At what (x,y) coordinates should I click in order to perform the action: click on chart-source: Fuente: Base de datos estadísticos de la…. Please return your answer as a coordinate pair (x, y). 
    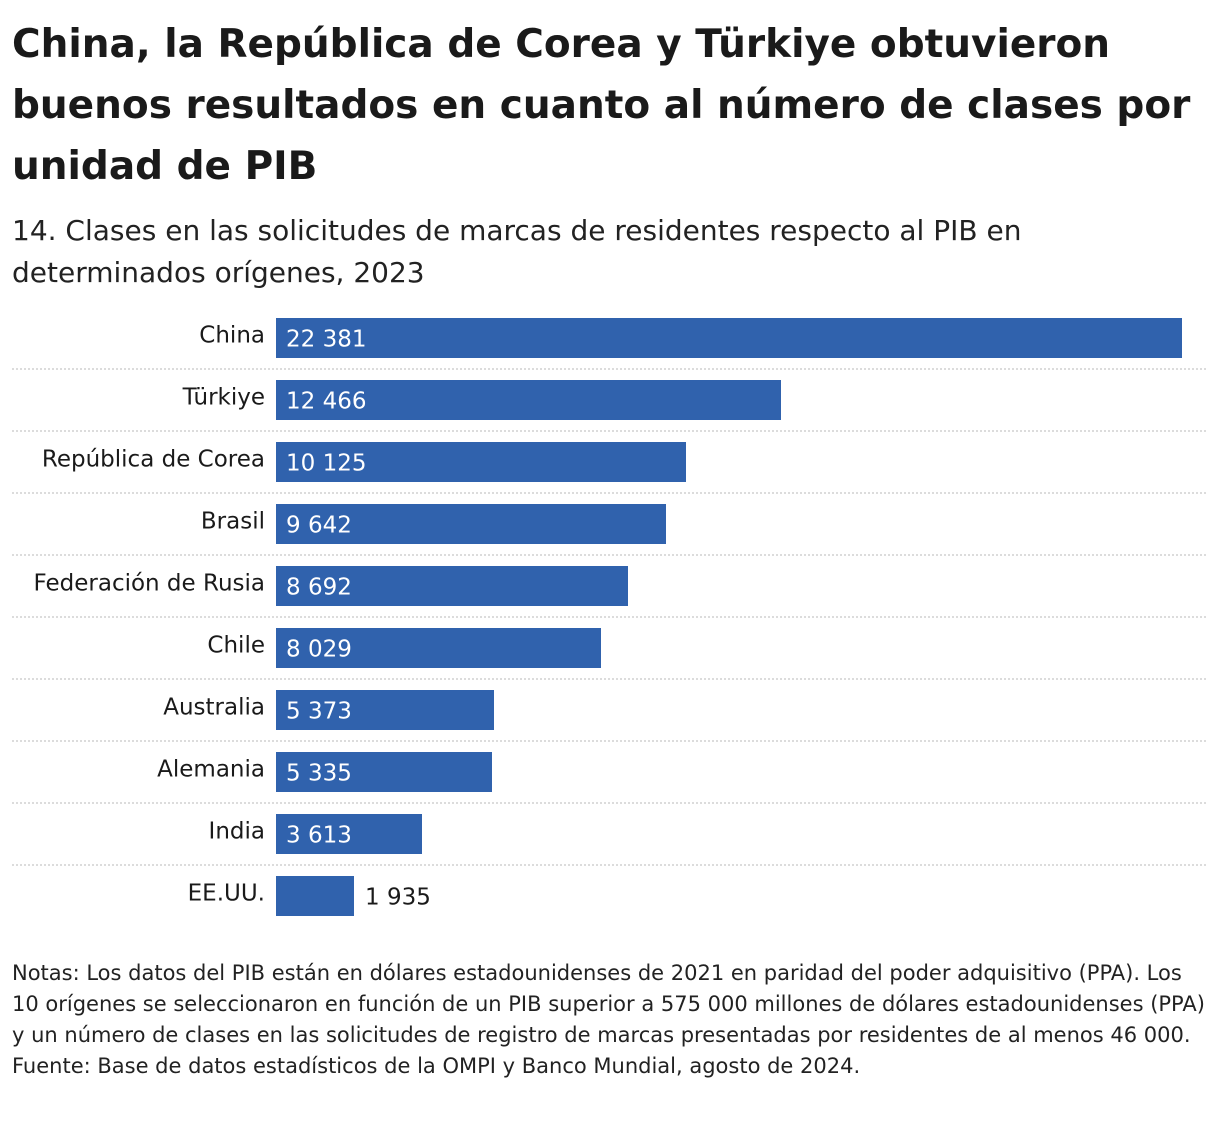
    Looking at the image, I should click on (436, 1066).